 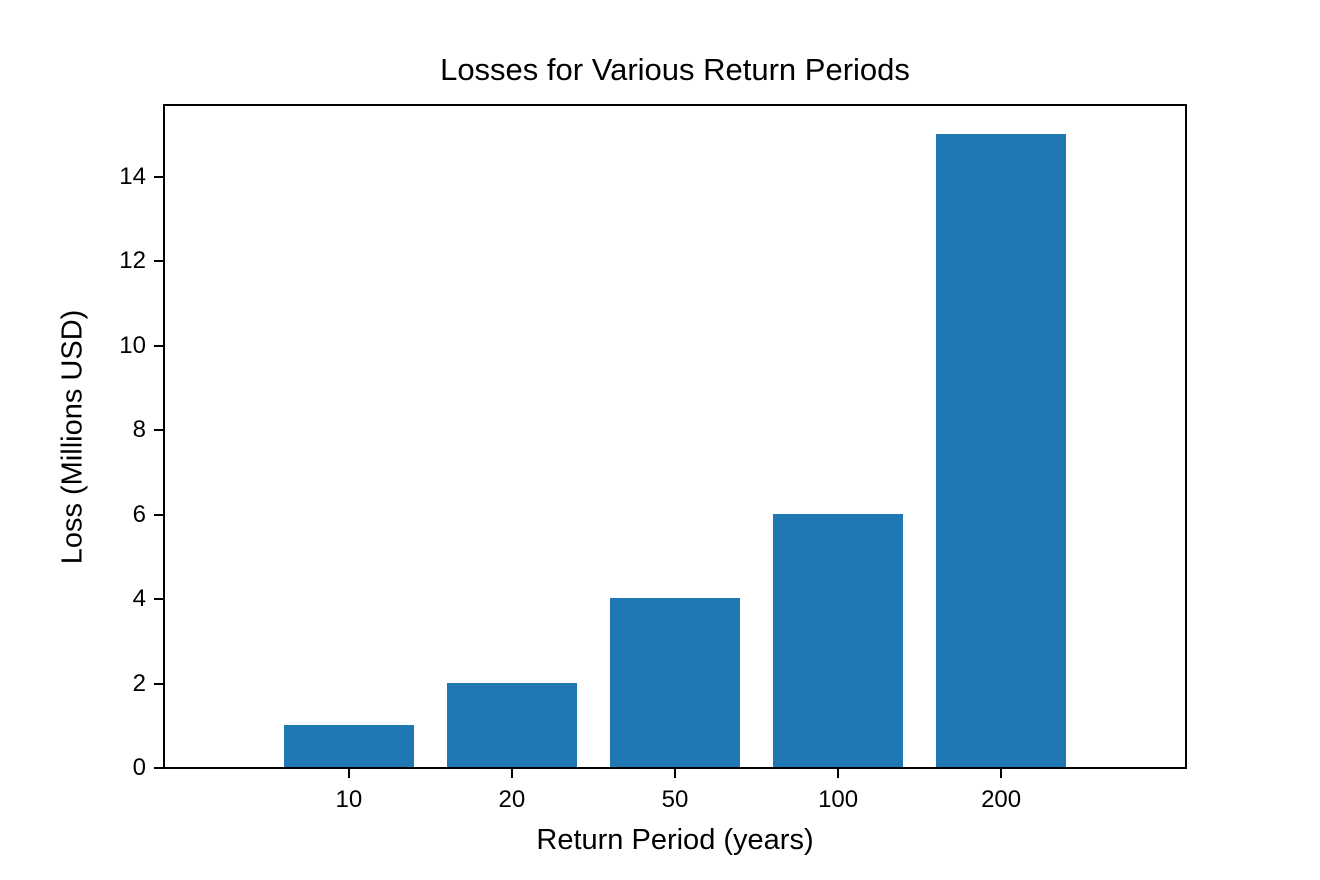 I want to click on x-tick-label-50: 50, so click(x=675, y=799).